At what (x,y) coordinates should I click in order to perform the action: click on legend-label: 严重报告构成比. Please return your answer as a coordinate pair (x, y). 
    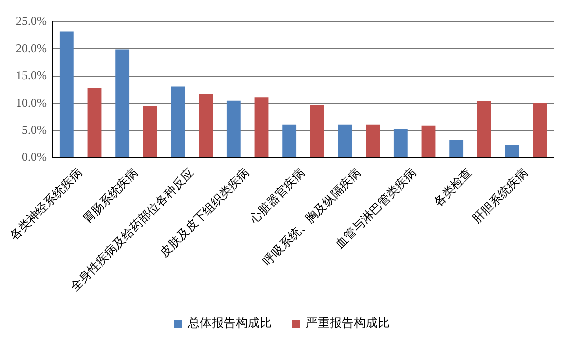
    Looking at the image, I should click on (348, 323).